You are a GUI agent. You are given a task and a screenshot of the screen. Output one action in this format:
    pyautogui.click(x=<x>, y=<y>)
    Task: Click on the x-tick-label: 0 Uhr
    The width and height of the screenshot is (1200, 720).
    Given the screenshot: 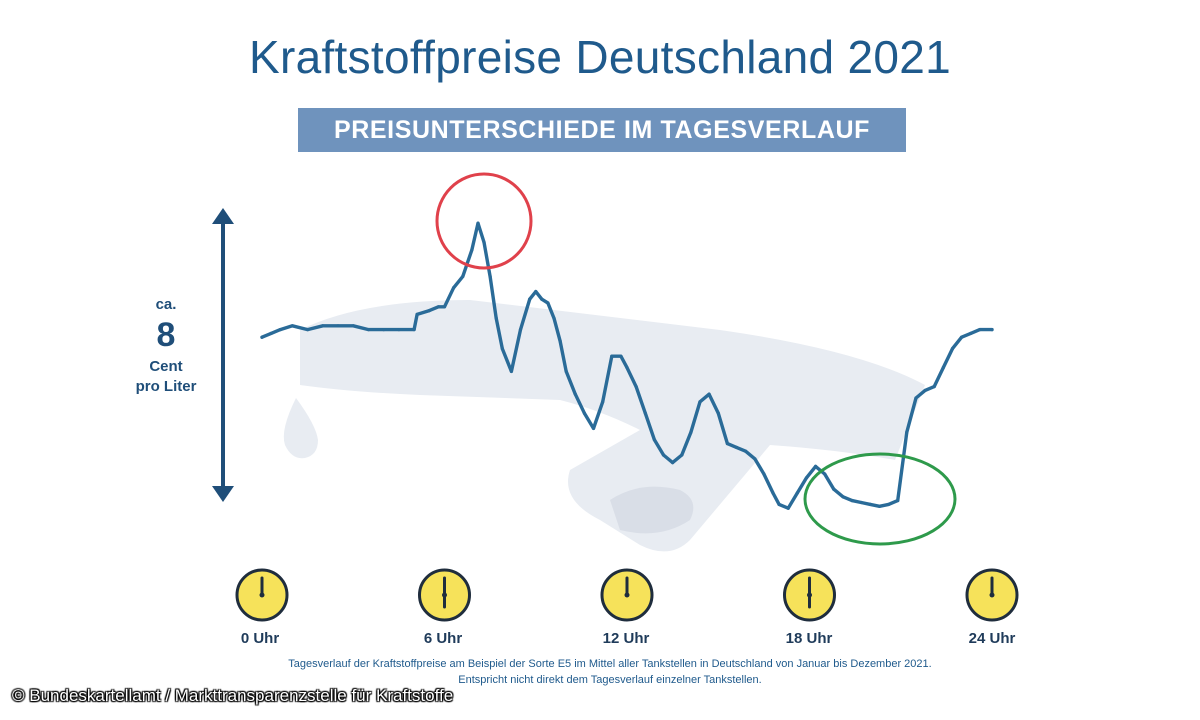 What is the action you would take?
    pyautogui.click(x=260, y=638)
    